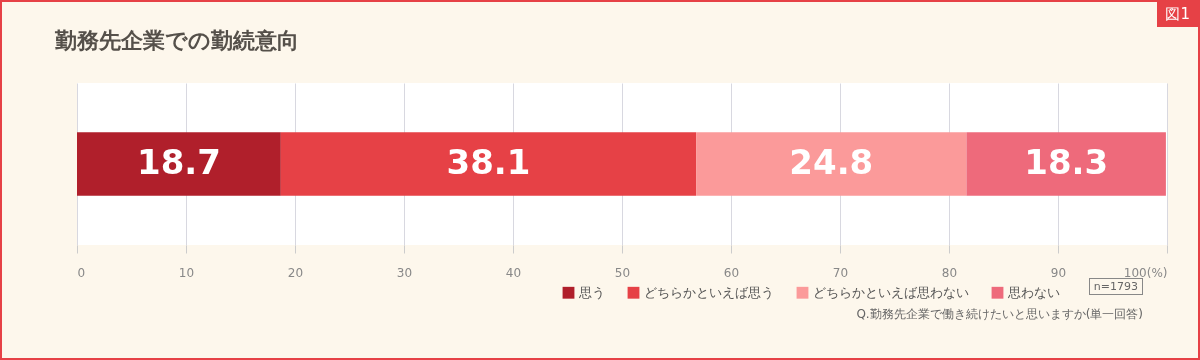 The height and width of the screenshot is (360, 1200). Describe the element at coordinates (1145, 272) in the screenshot. I see `x-tick-label: 100(%)` at that location.